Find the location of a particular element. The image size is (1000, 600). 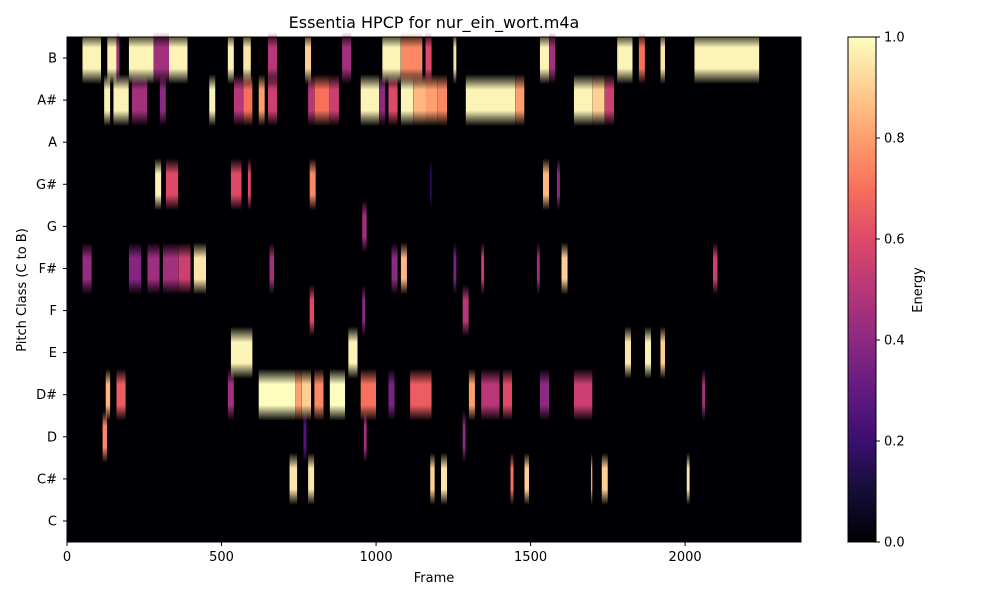

y-tick-label: G is located at coordinates (52, 227).